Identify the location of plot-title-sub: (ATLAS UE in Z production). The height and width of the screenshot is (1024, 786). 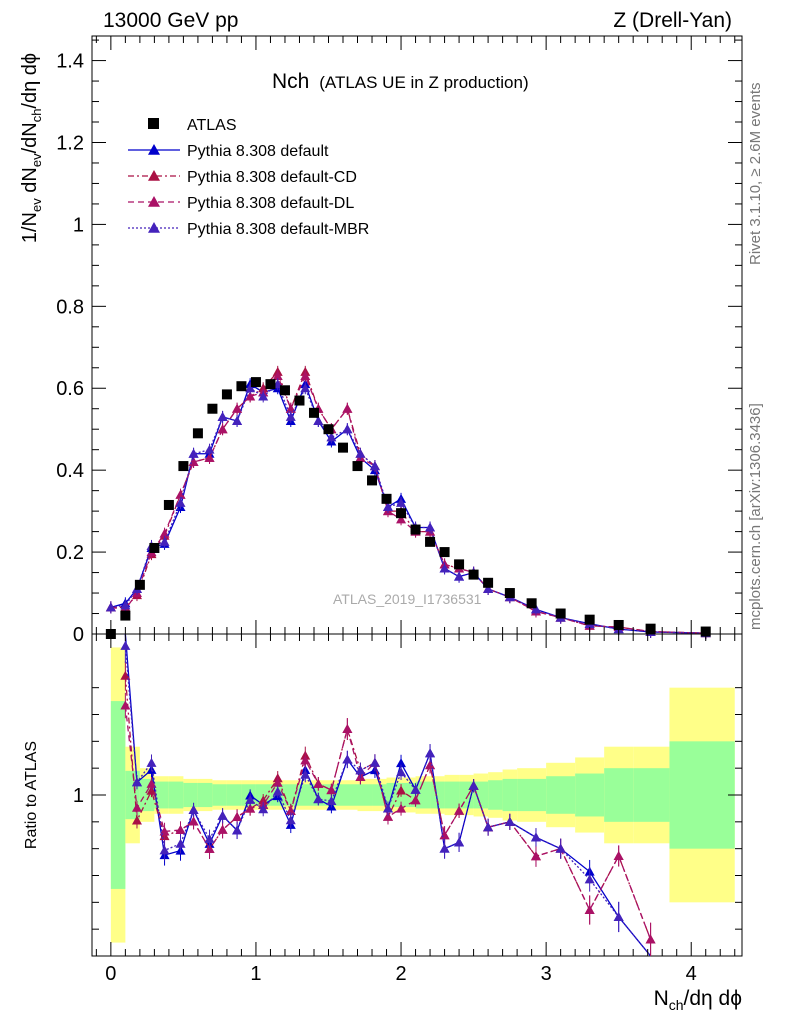
(423, 82).